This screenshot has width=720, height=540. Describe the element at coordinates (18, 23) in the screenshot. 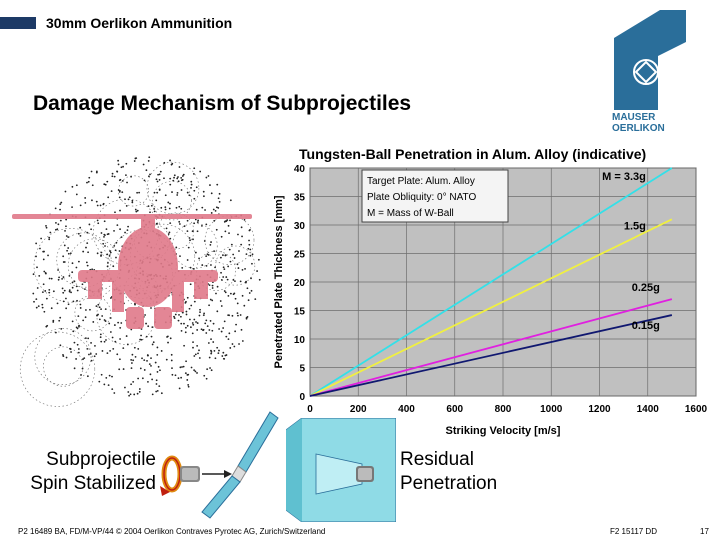

I see `header-accent-bar` at that location.